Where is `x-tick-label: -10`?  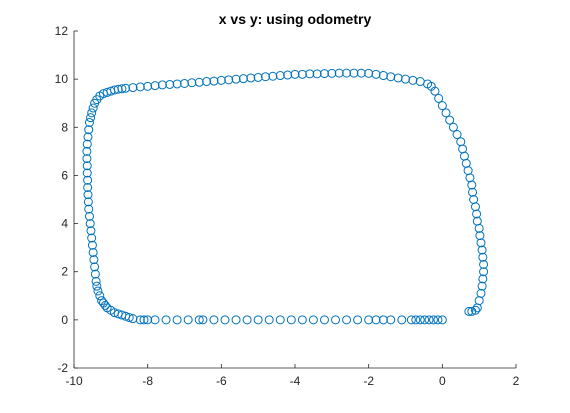 x-tick-label: -10 is located at coordinates (74, 381).